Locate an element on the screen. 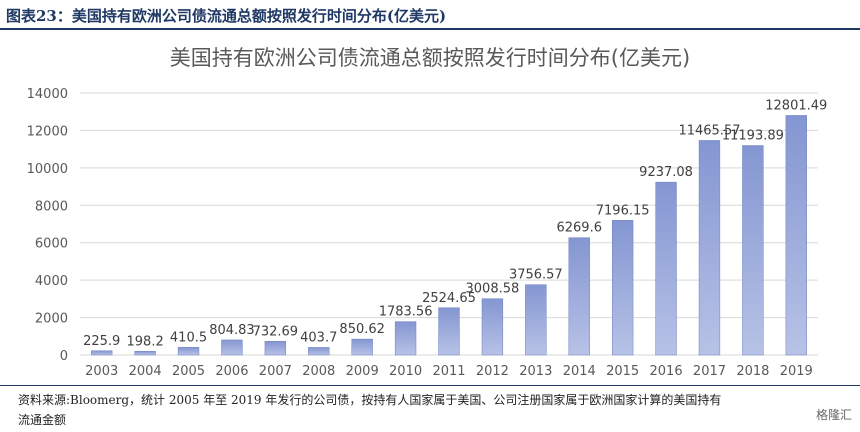  y-tick-label: 8000 is located at coordinates (51, 206).